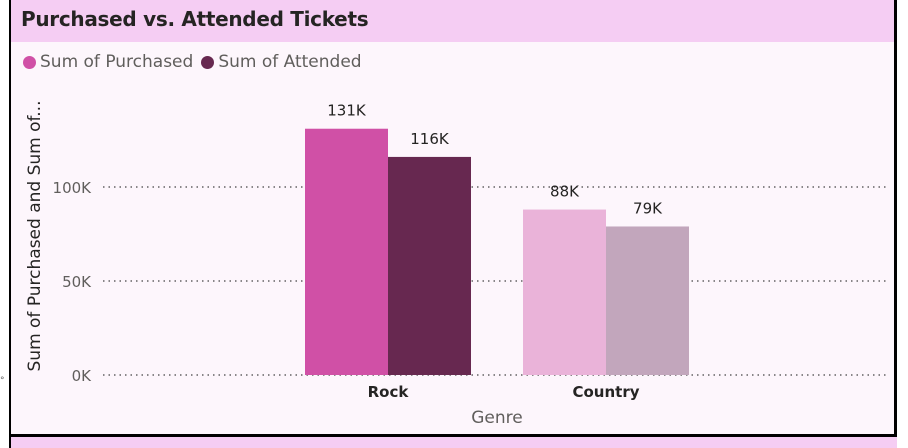 This screenshot has height=448, width=908. Describe the element at coordinates (452, 21) in the screenshot. I see `title-band: Purchased vs. Attended Tickets` at that location.